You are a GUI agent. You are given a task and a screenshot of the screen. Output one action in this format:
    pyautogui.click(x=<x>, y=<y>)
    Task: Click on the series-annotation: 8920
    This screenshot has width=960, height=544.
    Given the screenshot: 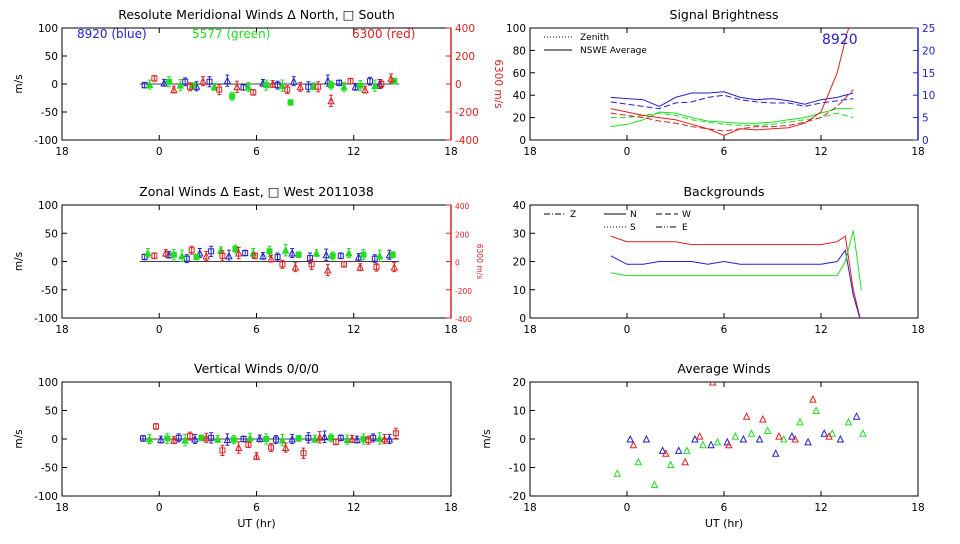 What is the action you would take?
    pyautogui.click(x=840, y=40)
    